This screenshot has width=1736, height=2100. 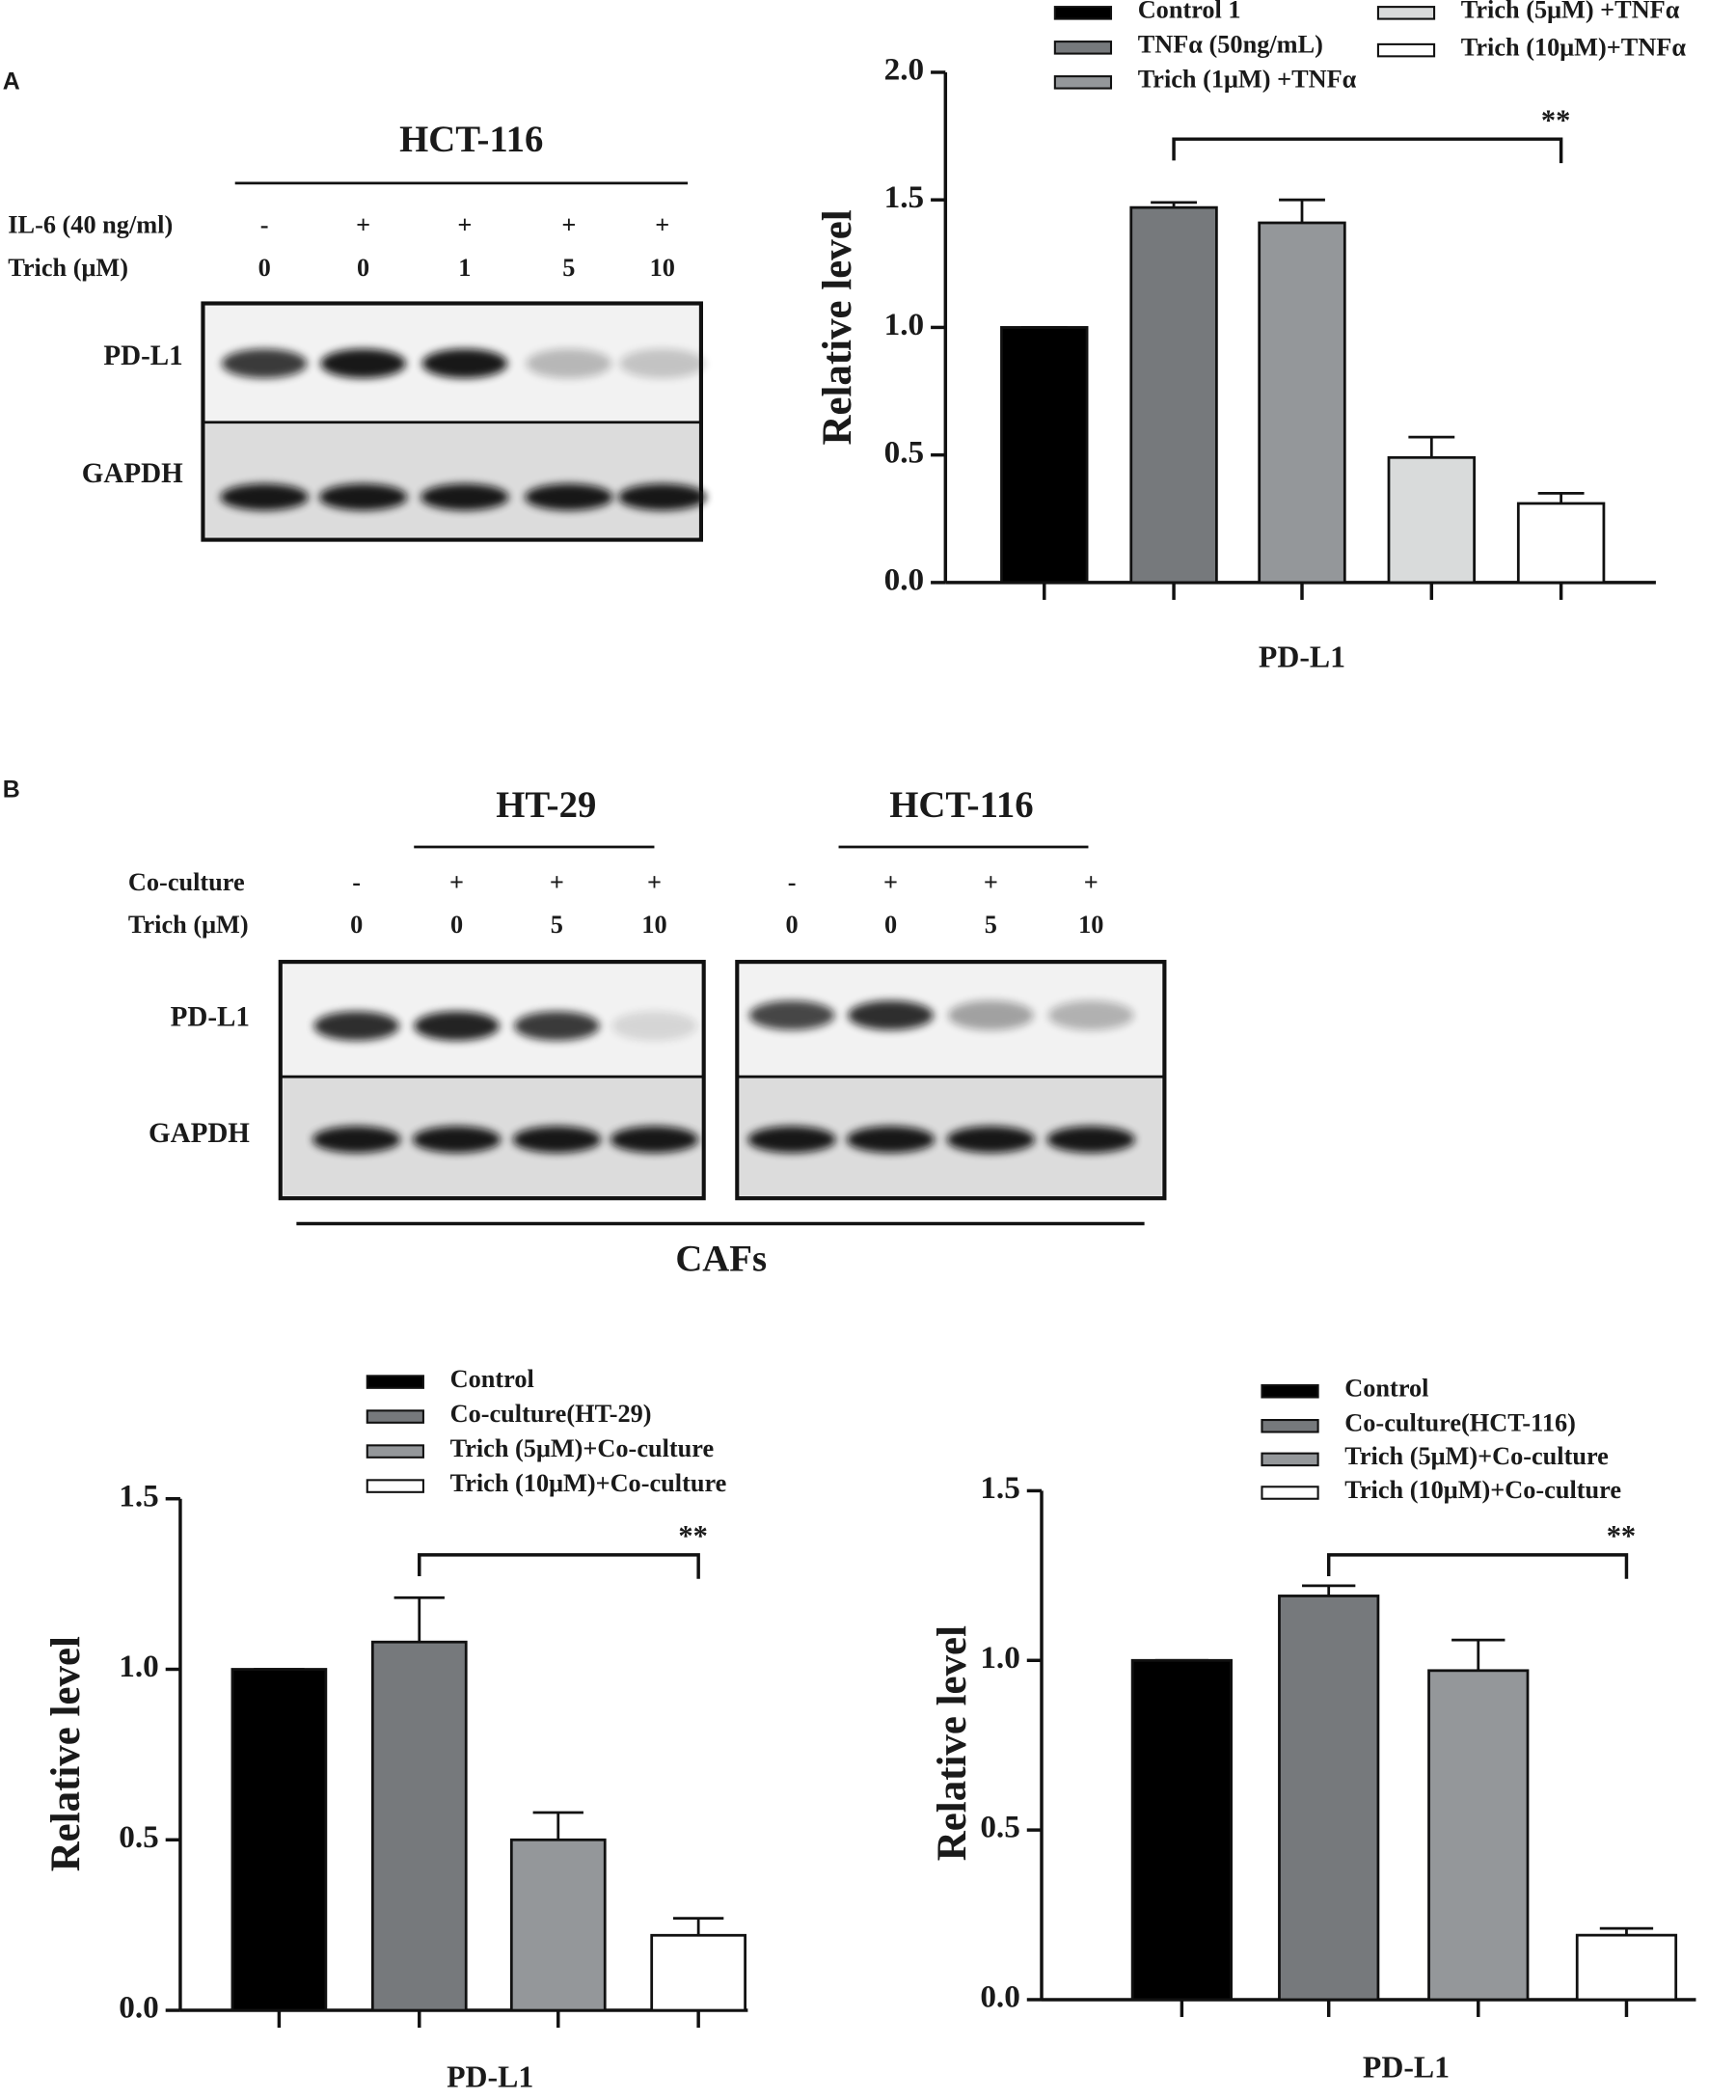 What do you see at coordinates (546, 805) in the screenshot?
I see `cell-line: HT-29` at bounding box center [546, 805].